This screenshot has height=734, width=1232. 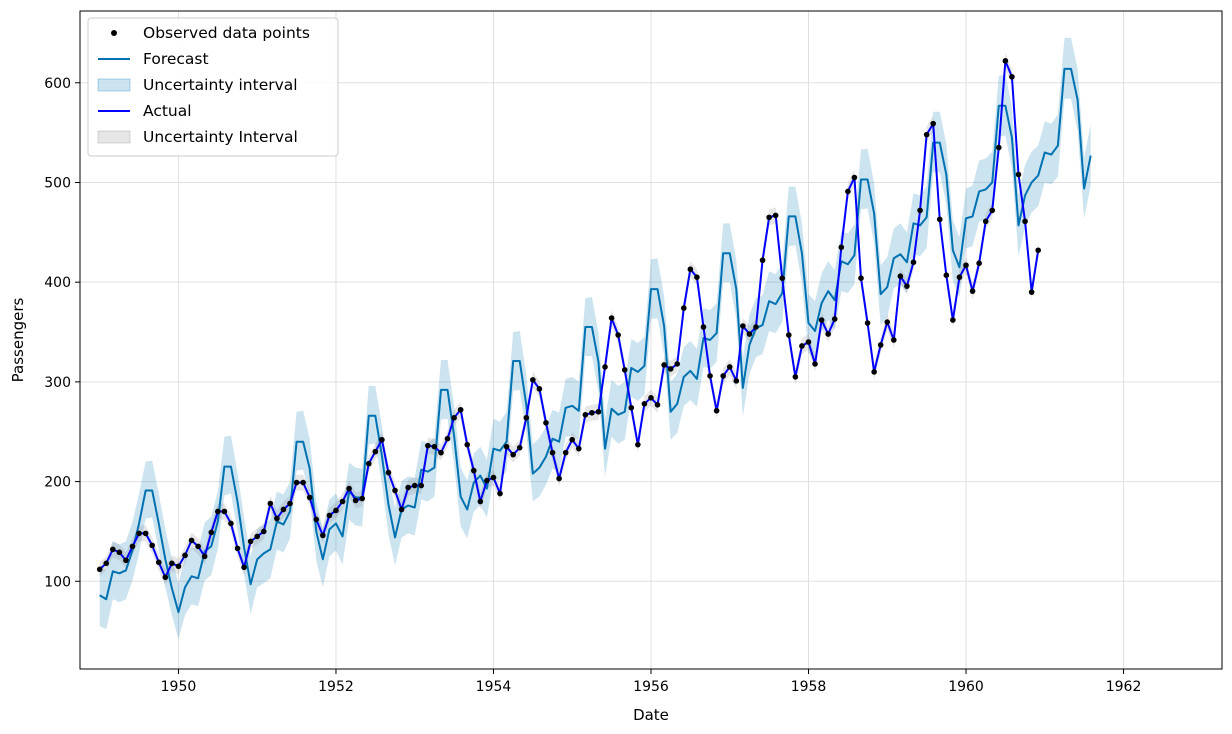 What do you see at coordinates (220, 137) in the screenshot?
I see `legend-label: Uncertainty Interval` at bounding box center [220, 137].